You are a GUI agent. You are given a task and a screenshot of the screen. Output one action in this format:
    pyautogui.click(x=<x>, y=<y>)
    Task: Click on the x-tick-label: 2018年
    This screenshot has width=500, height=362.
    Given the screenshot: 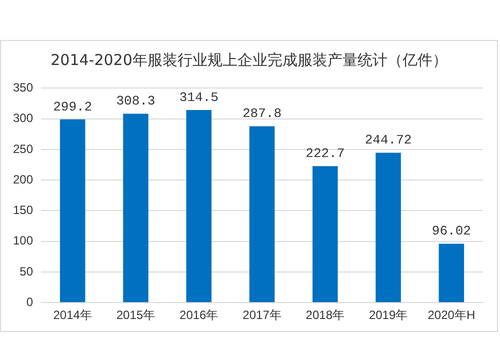 What is the action you would take?
    pyautogui.click(x=325, y=315)
    